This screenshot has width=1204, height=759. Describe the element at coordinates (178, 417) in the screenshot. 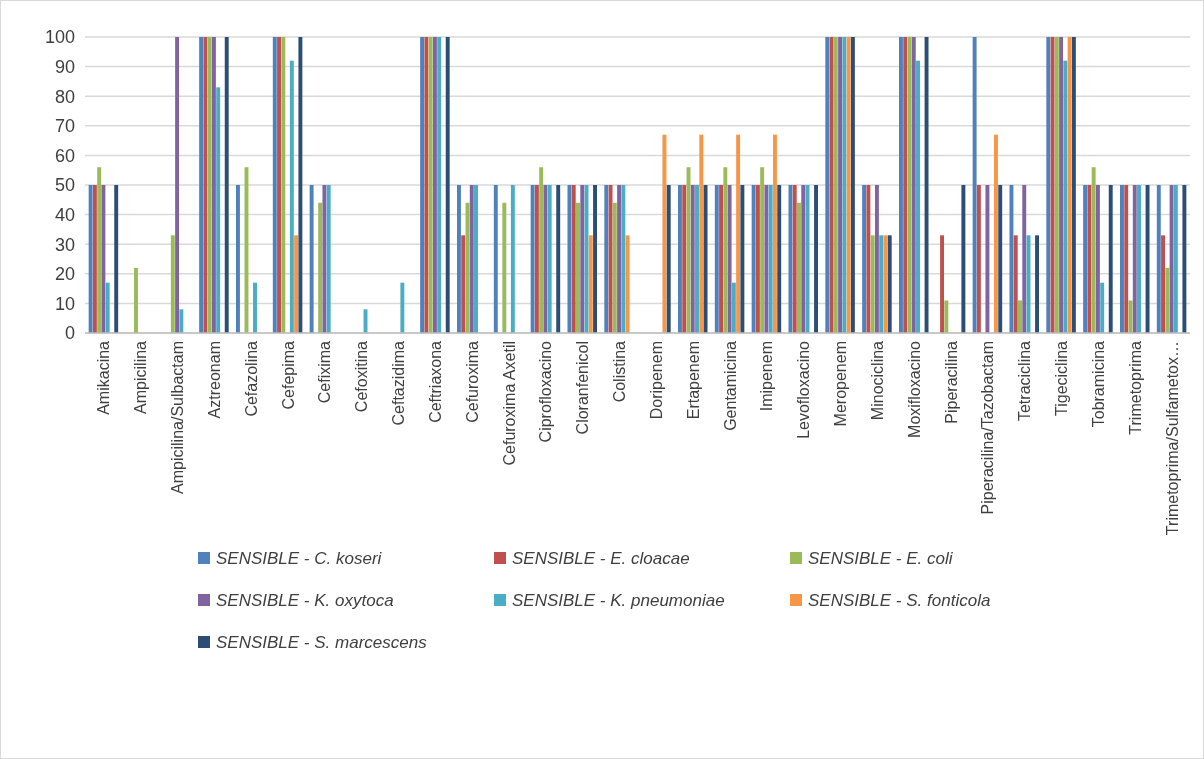

I see `x-tick-label: Ampicilina/Sulbactam` at that location.